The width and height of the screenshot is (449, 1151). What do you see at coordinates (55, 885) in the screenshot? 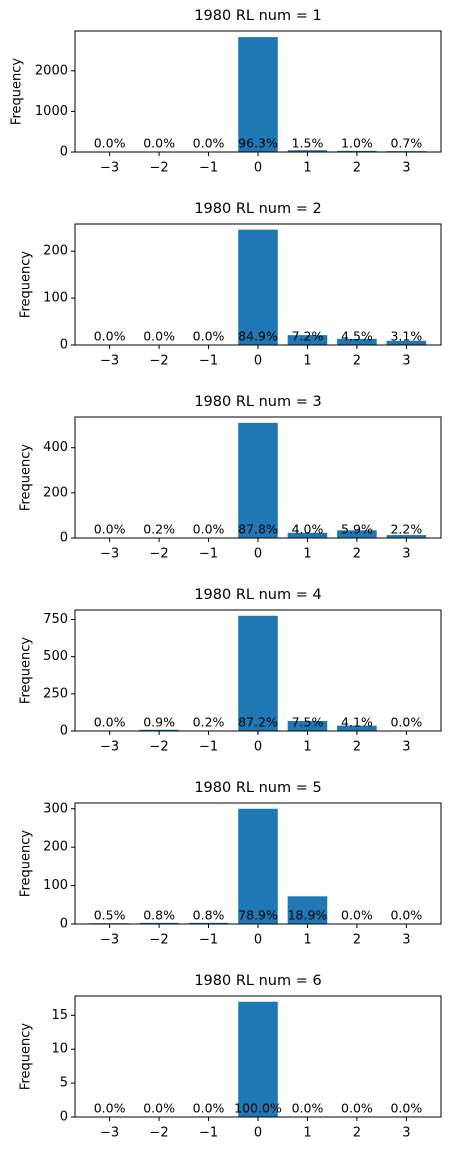
I see `y-tick-label: 100` at bounding box center [55, 885].